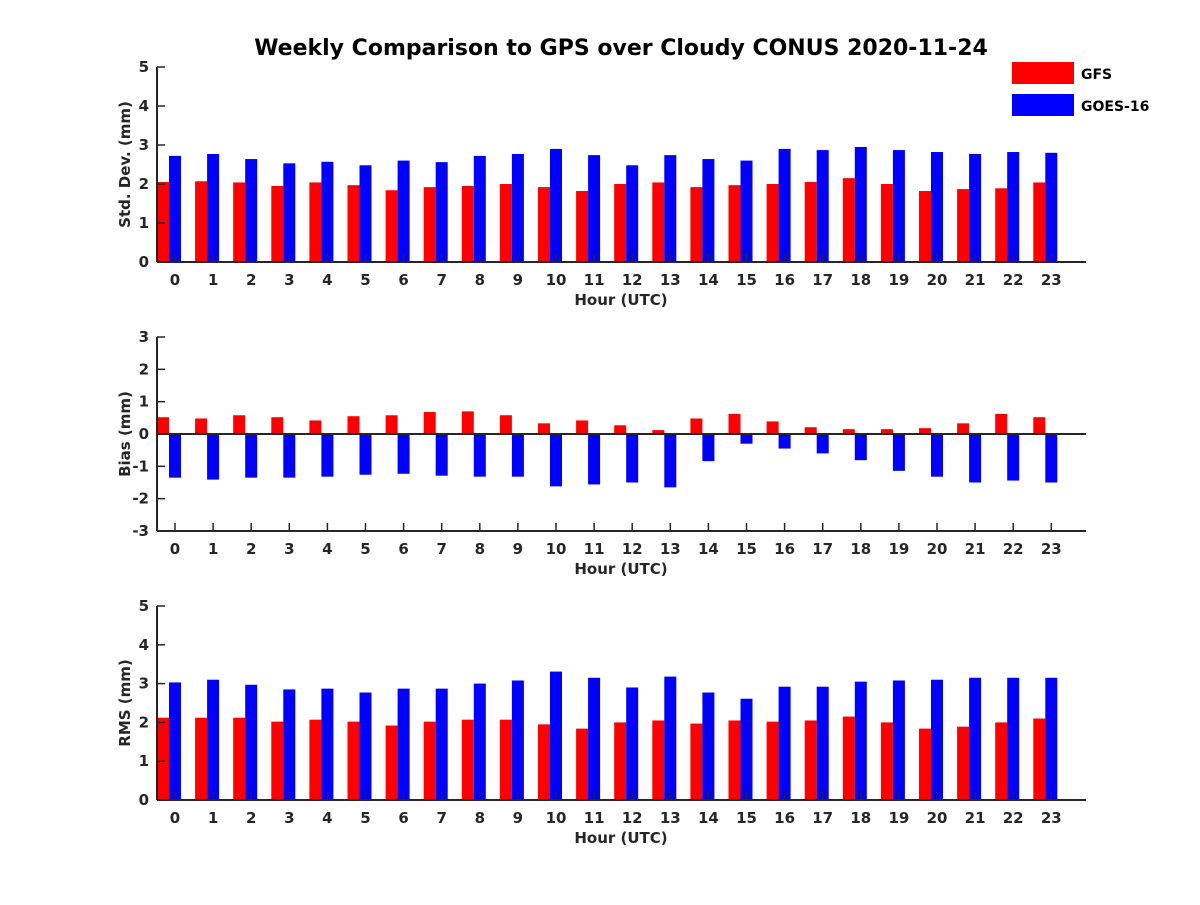 This screenshot has width=1200, height=905. I want to click on y-tick-label: -1, so click(140, 466).